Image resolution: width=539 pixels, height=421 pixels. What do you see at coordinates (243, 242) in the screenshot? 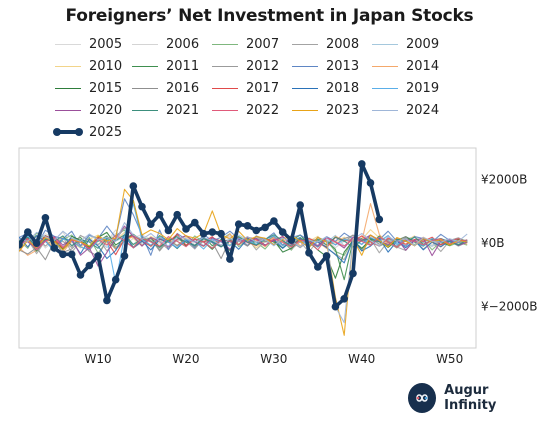
I see `series-line-2022` at bounding box center [243, 242].